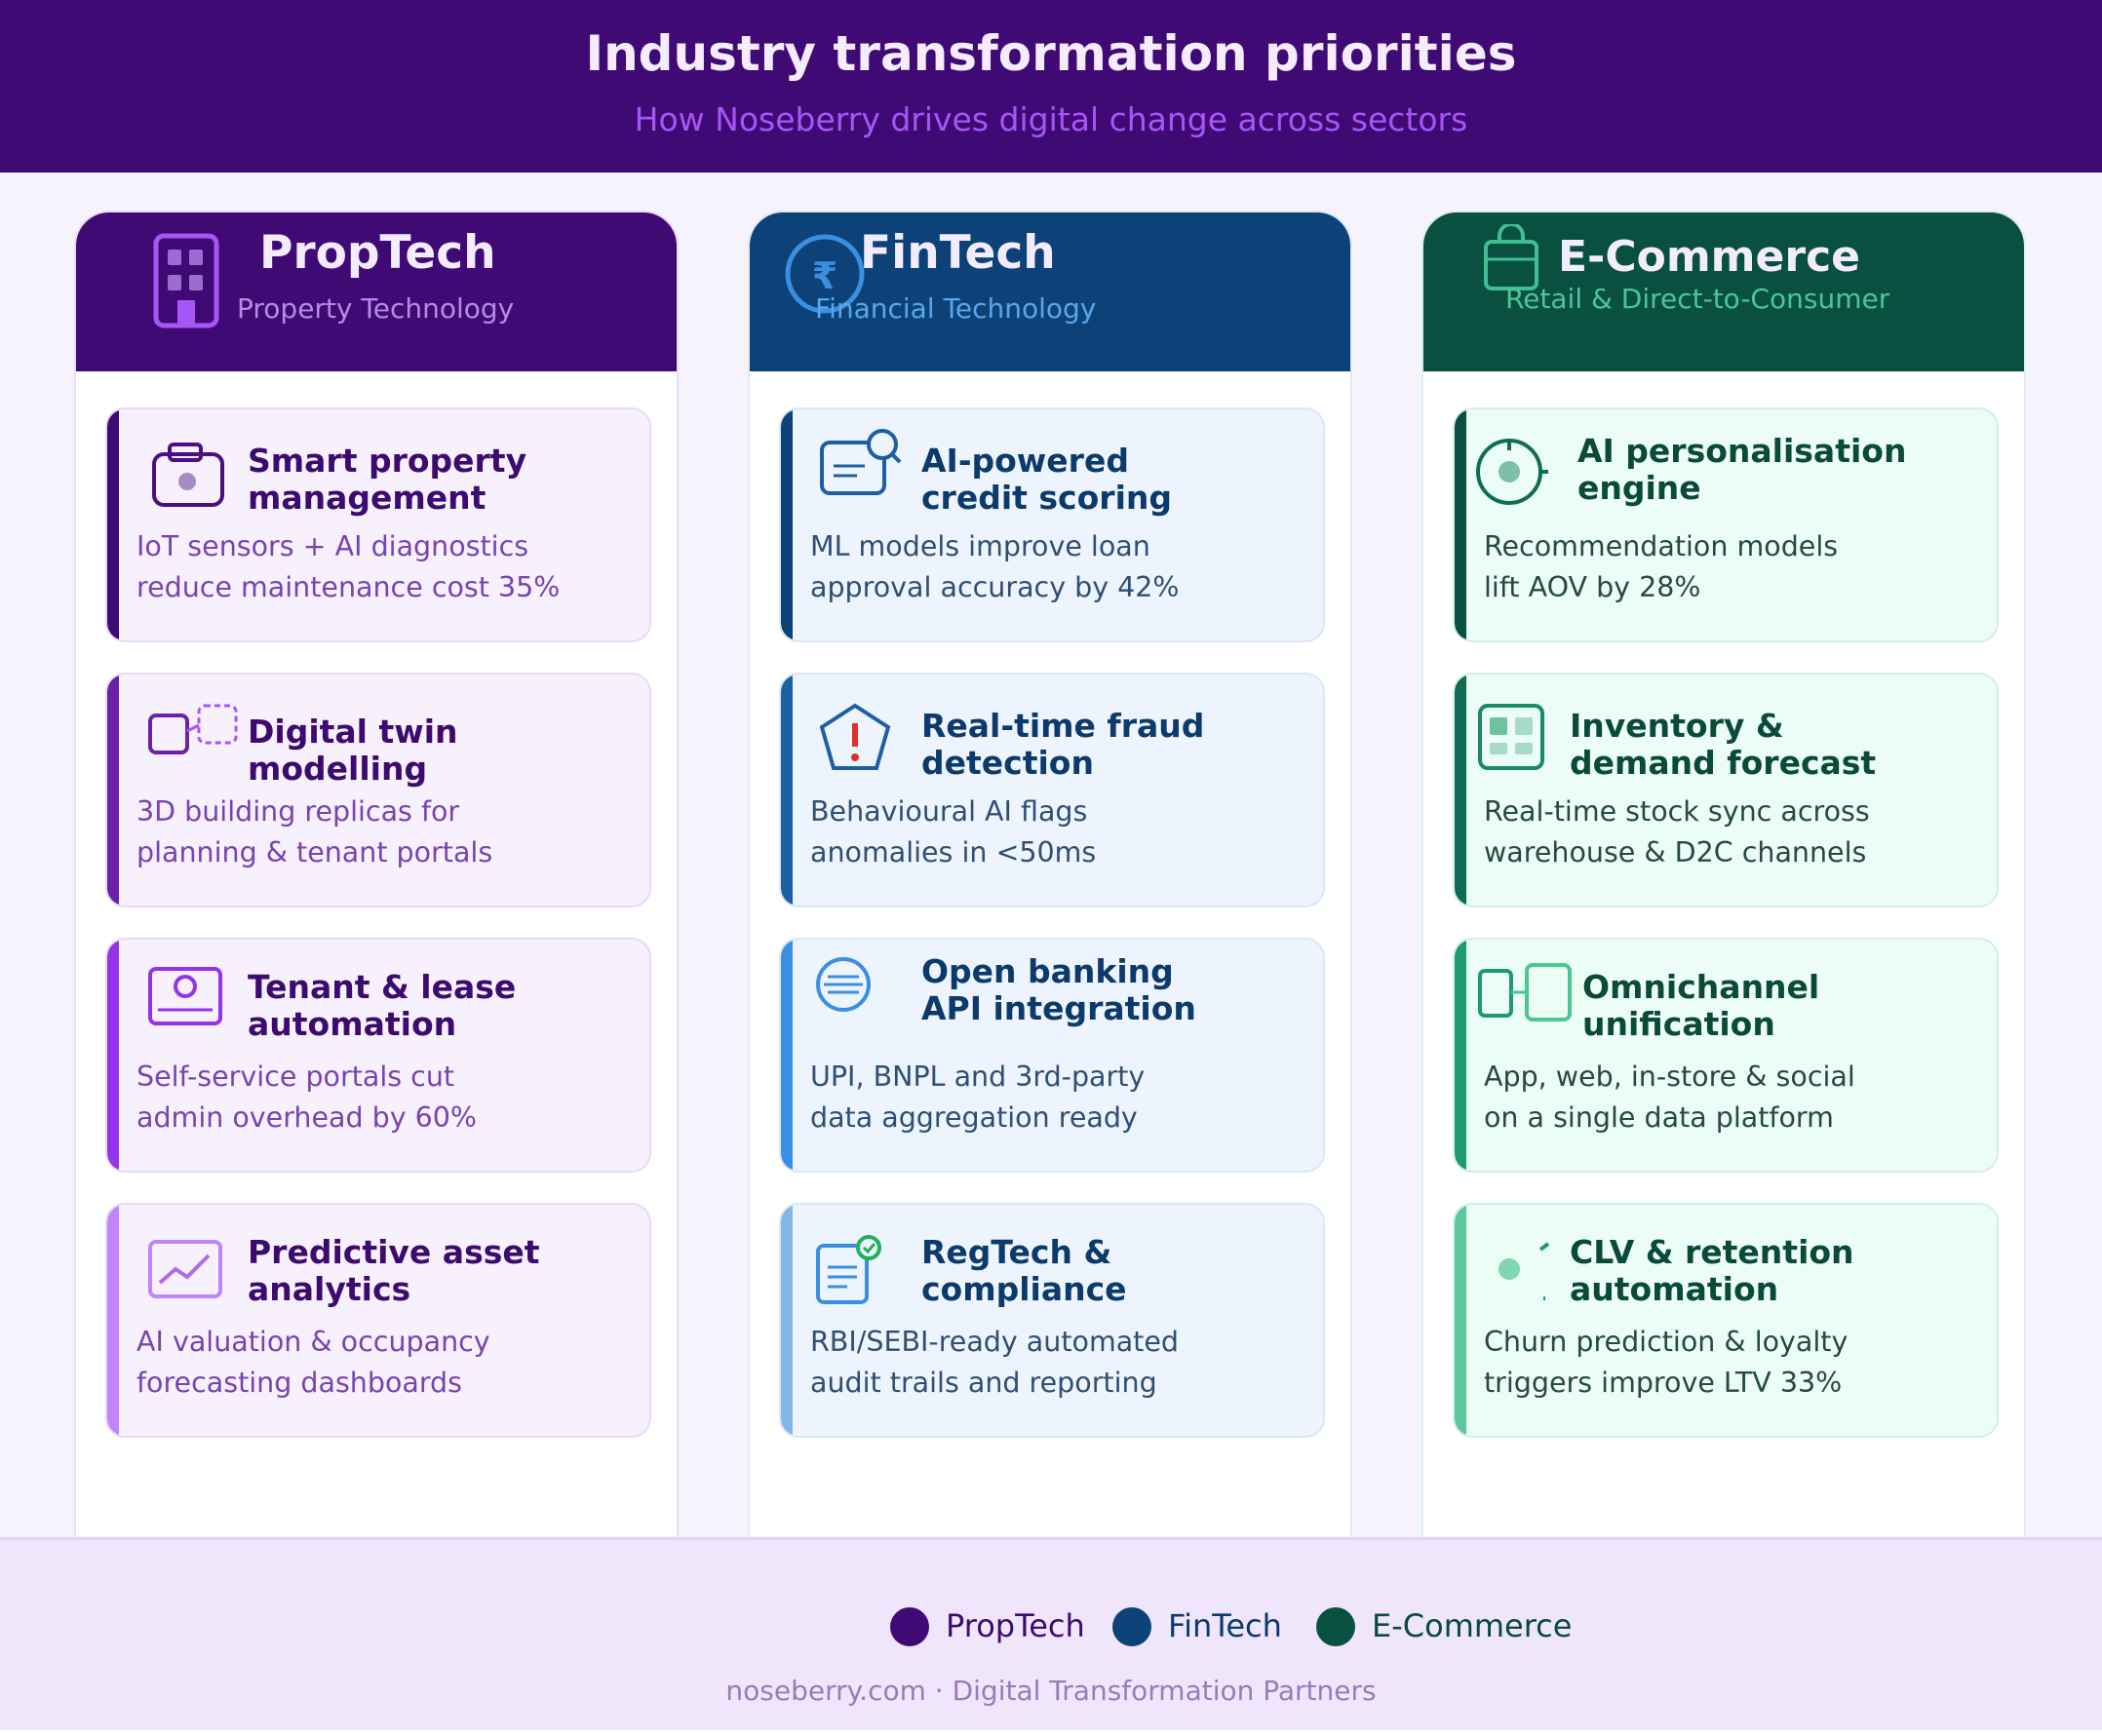 This screenshot has width=2102, height=1736. What do you see at coordinates (1511, 257) in the screenshot?
I see `shopping-bag-icon` at bounding box center [1511, 257].